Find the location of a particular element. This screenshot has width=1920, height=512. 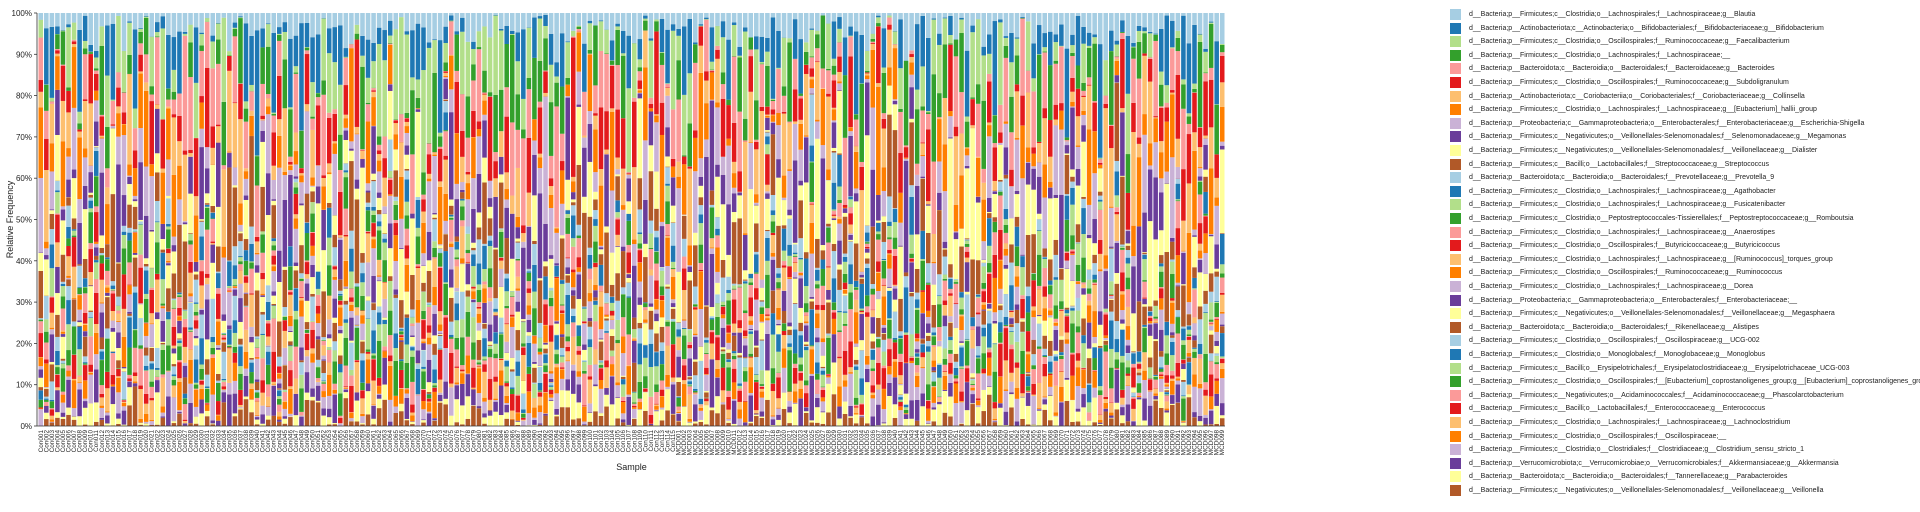

y-tick-label: 70% is located at coordinates (24, 137).